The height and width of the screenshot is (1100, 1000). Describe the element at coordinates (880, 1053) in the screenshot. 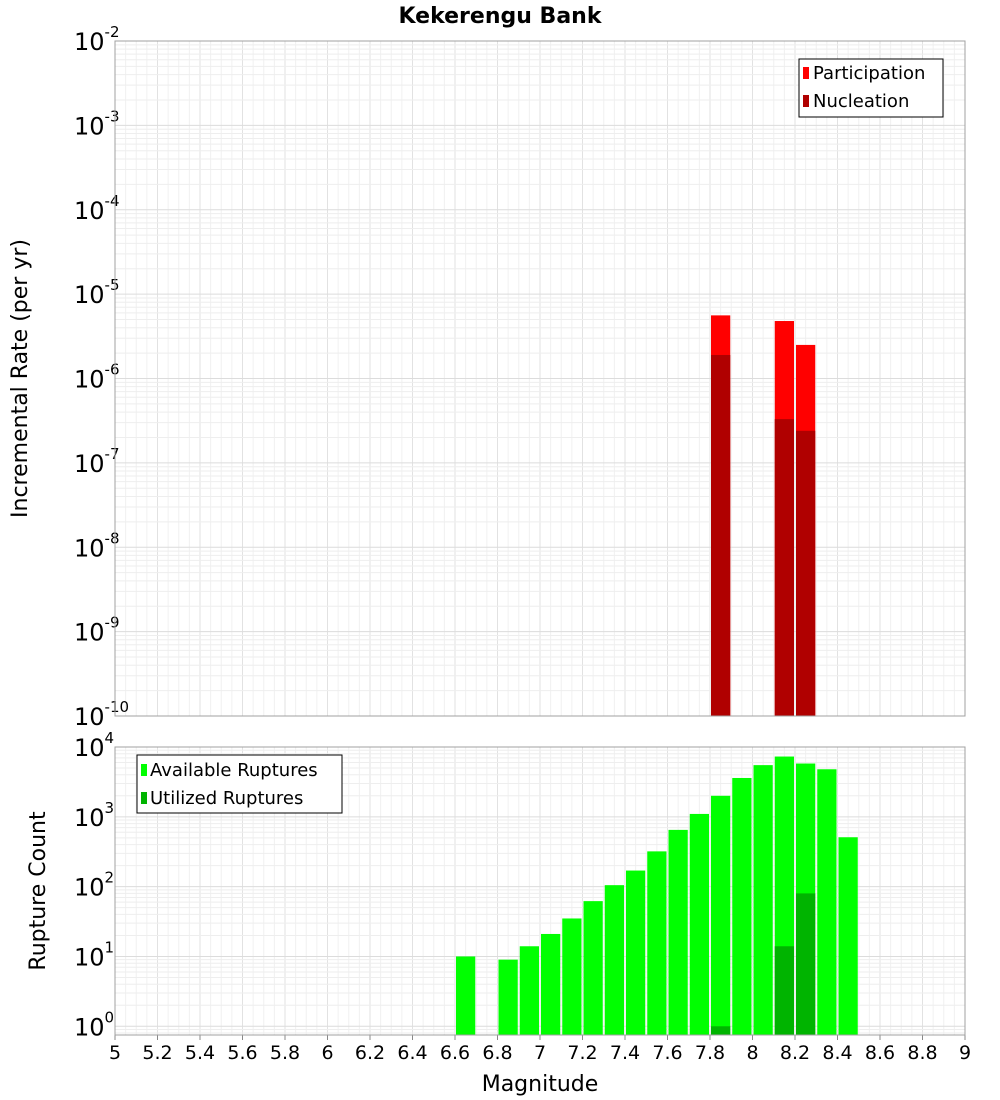

I see `x-tick-label: 8.6` at that location.